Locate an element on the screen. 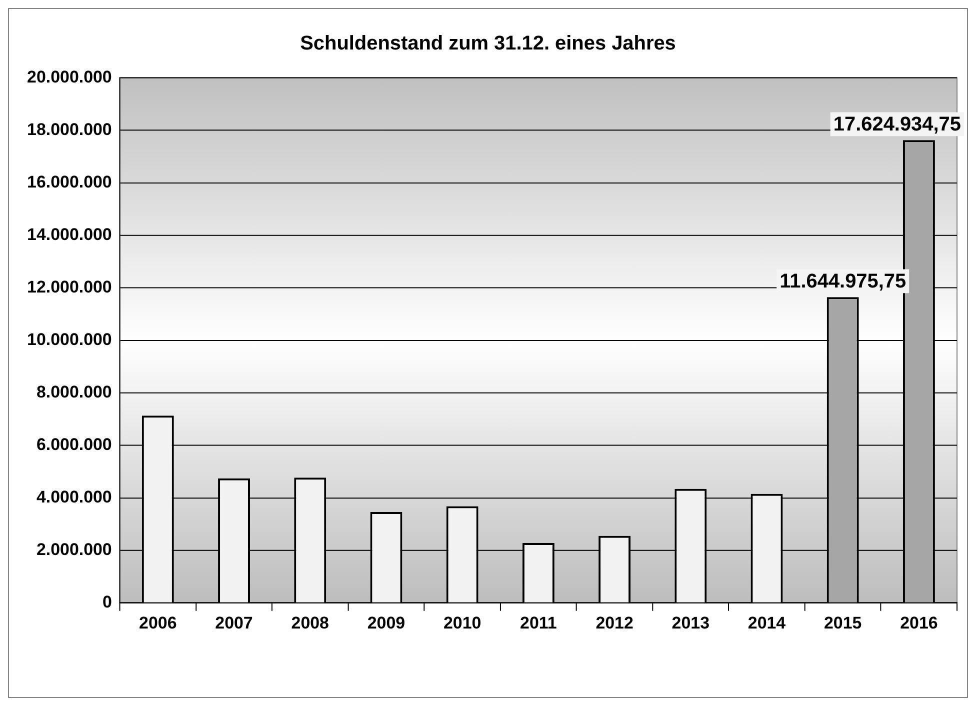  y-tick-label: 12.000.000 is located at coordinates (69, 287).